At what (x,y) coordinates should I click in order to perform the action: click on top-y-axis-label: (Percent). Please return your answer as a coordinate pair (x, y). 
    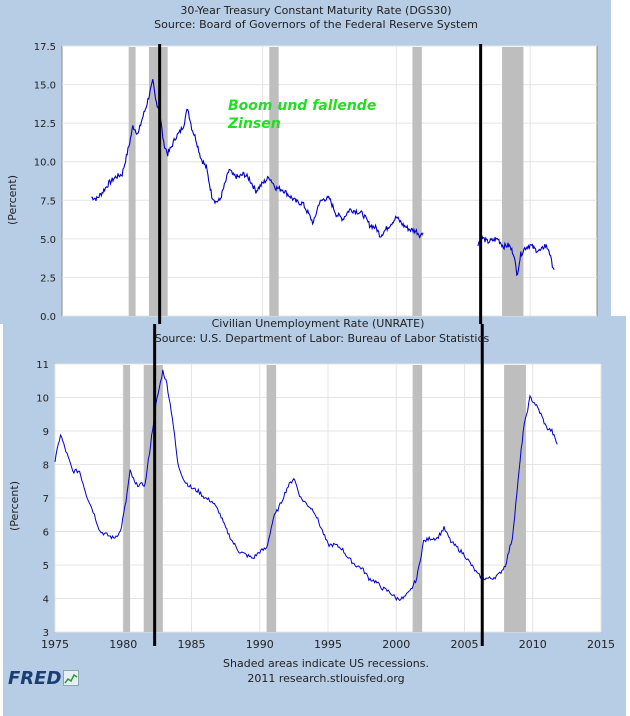
    Looking at the image, I should click on (12, 200).